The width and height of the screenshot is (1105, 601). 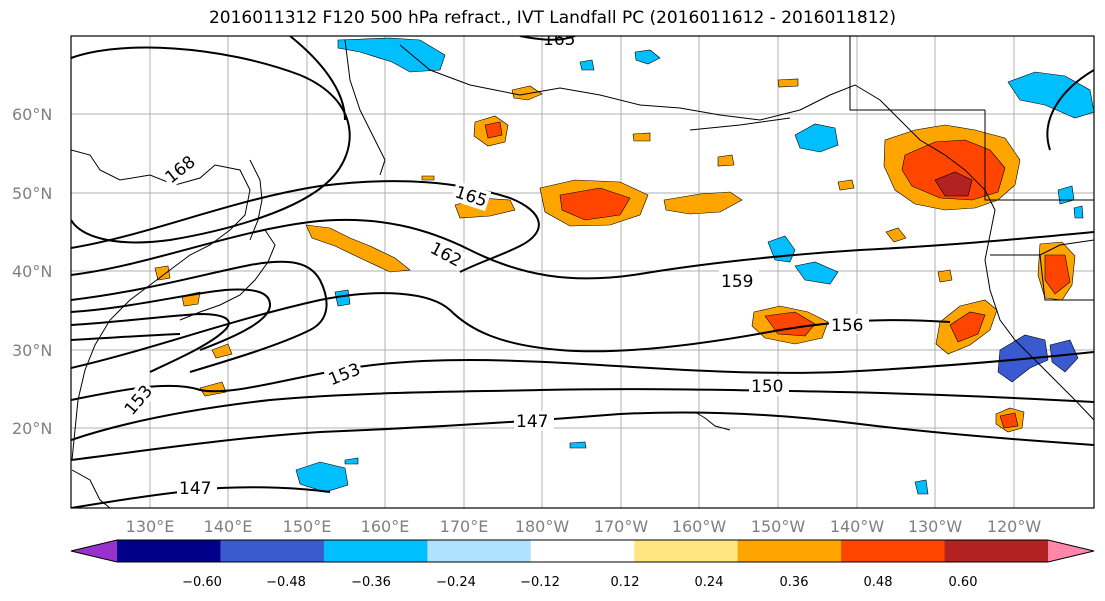 I want to click on colorbar-tick: −0.36, so click(x=371, y=582).